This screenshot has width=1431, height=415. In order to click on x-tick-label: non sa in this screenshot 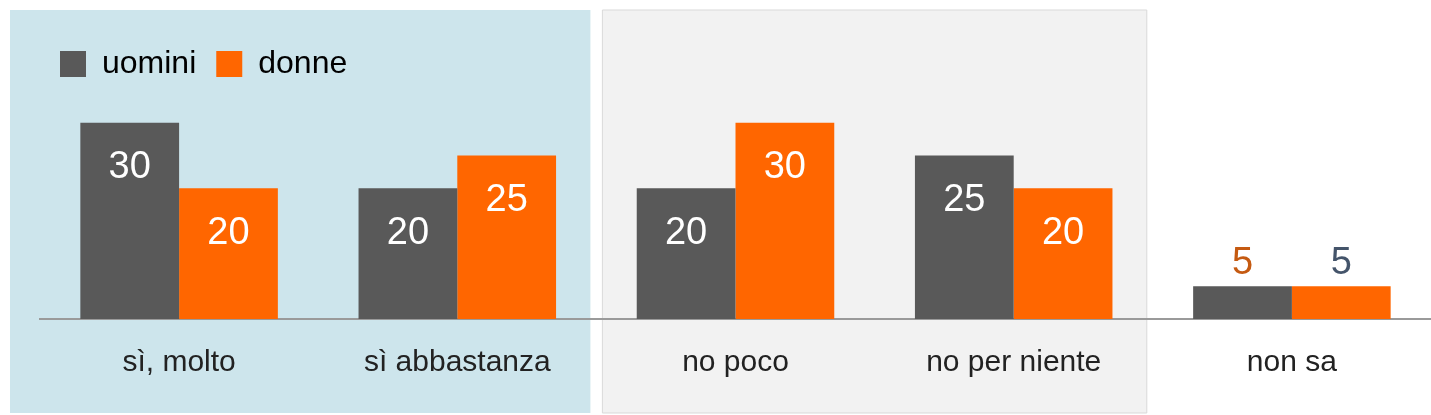, I will do `click(1292, 361)`.